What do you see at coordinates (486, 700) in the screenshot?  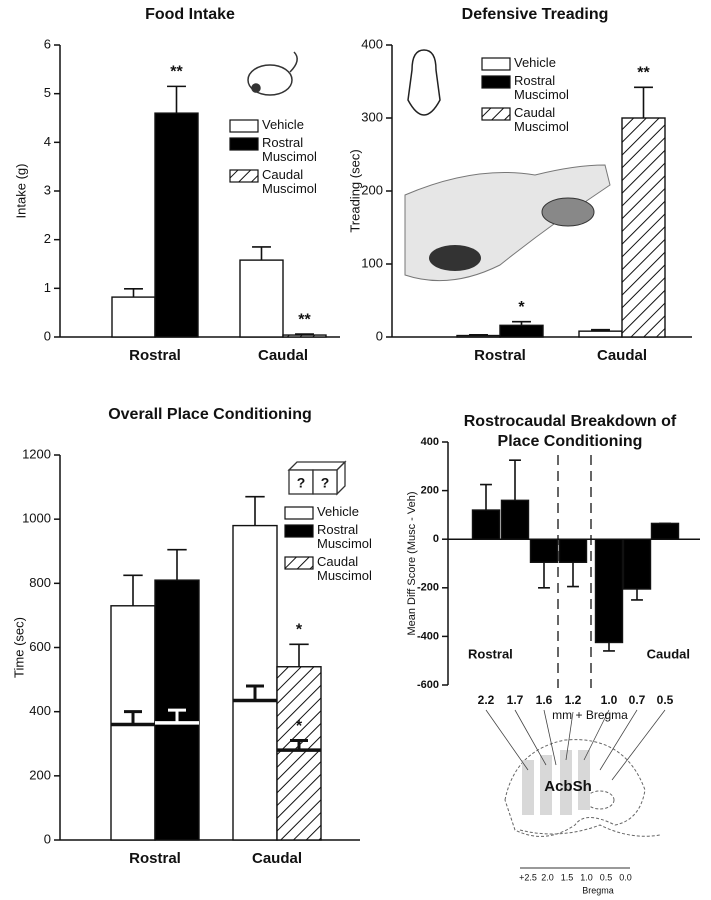 I see `x-tick-label: 2.2` at bounding box center [486, 700].